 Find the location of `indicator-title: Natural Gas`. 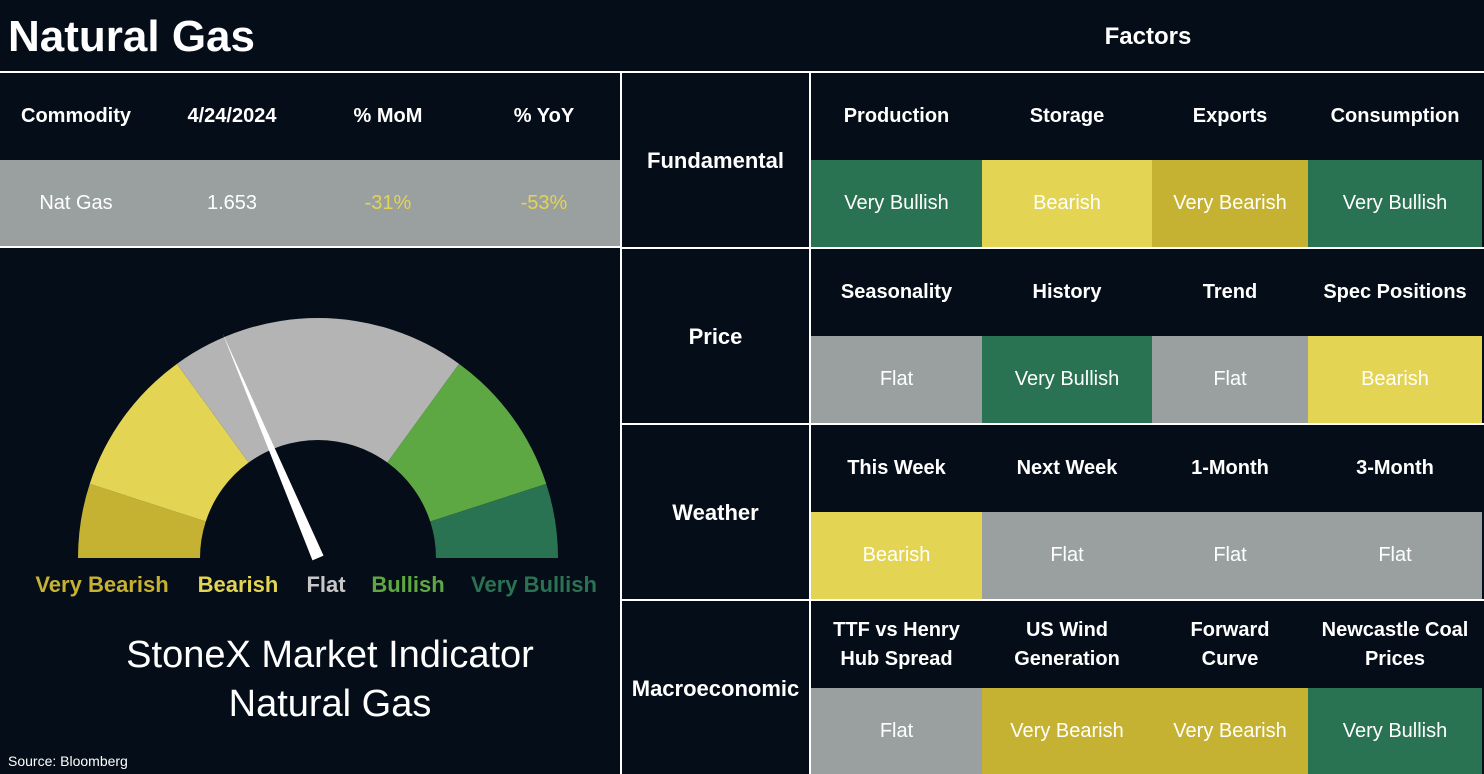

indicator-title: Natural Gas is located at coordinates (330, 703).